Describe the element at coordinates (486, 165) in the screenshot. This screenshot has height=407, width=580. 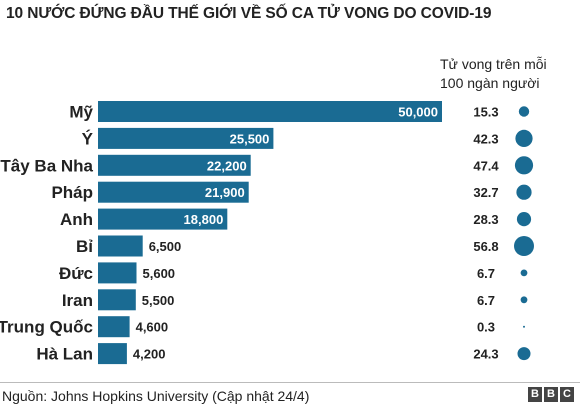
I see `rate-value-label: 47.4` at that location.